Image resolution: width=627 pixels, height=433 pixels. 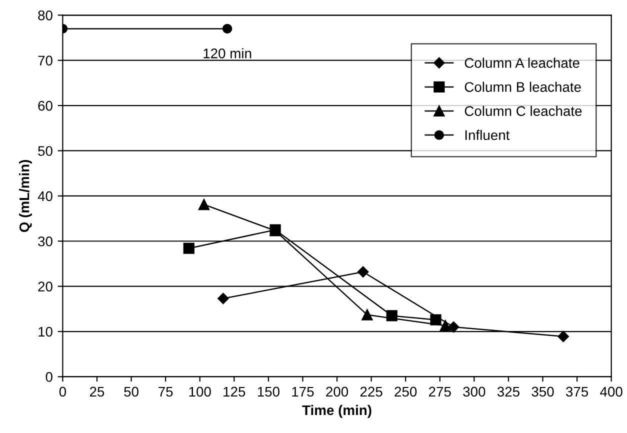 I want to click on x-tick-label: 350, so click(x=543, y=391).